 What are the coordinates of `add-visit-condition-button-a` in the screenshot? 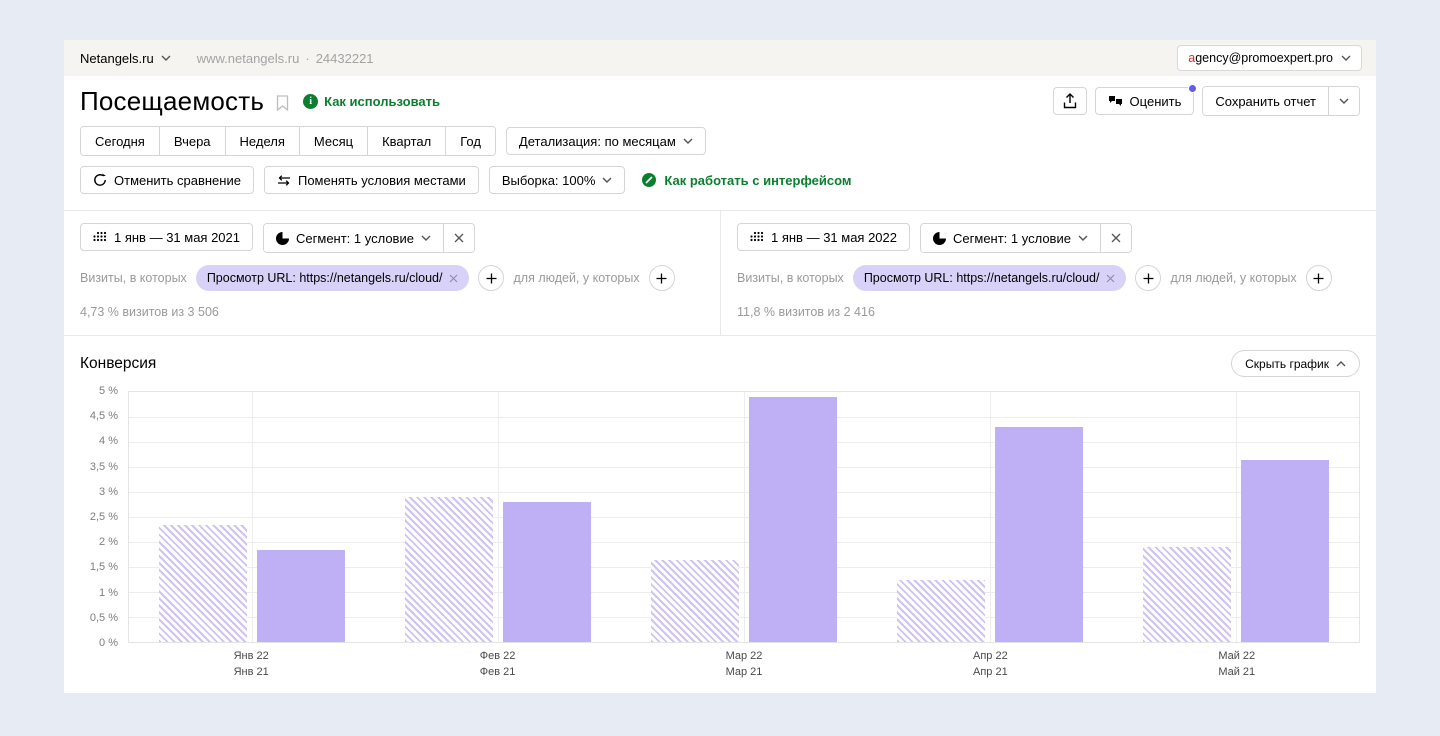 It's located at (491, 278).